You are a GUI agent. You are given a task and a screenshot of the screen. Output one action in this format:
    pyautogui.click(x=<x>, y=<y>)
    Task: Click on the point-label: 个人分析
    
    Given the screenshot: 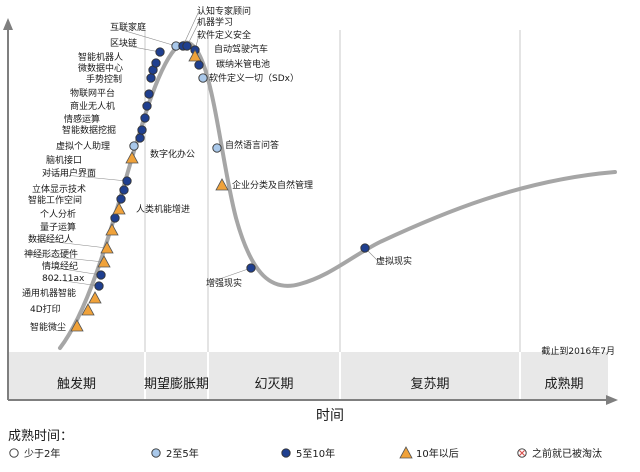 What is the action you would take?
    pyautogui.click(x=58, y=214)
    